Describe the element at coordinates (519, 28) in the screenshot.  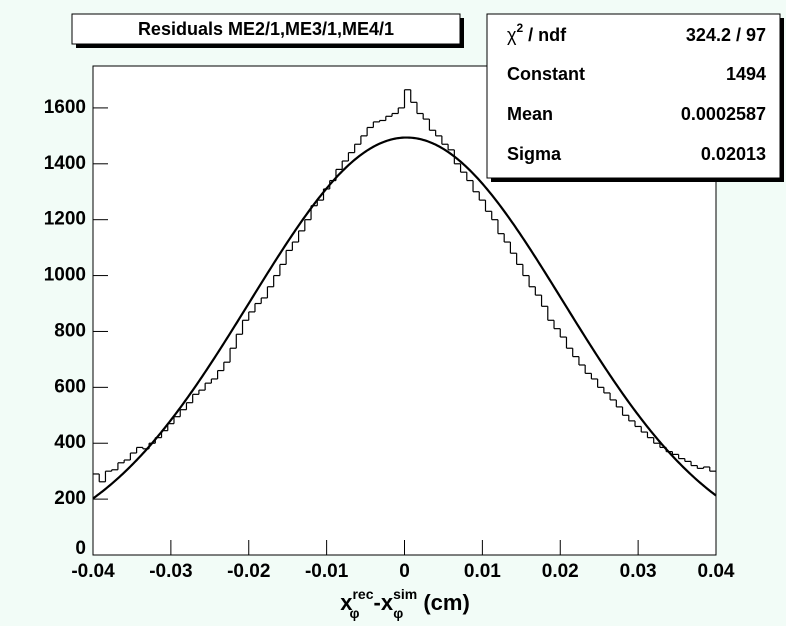
I see `stats-label-part: 2` at that location.